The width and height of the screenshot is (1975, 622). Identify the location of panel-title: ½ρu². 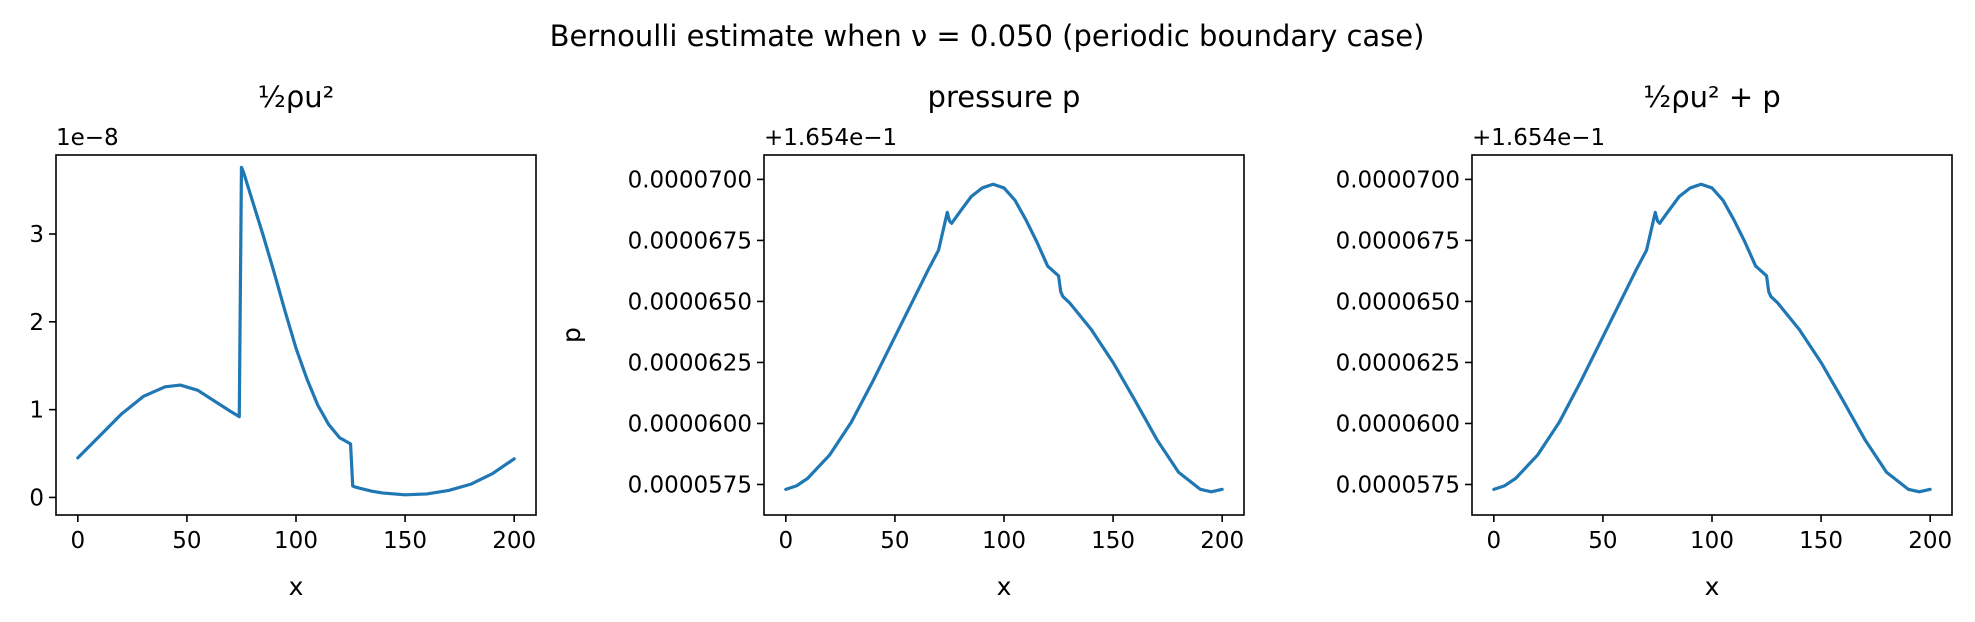
(296, 97).